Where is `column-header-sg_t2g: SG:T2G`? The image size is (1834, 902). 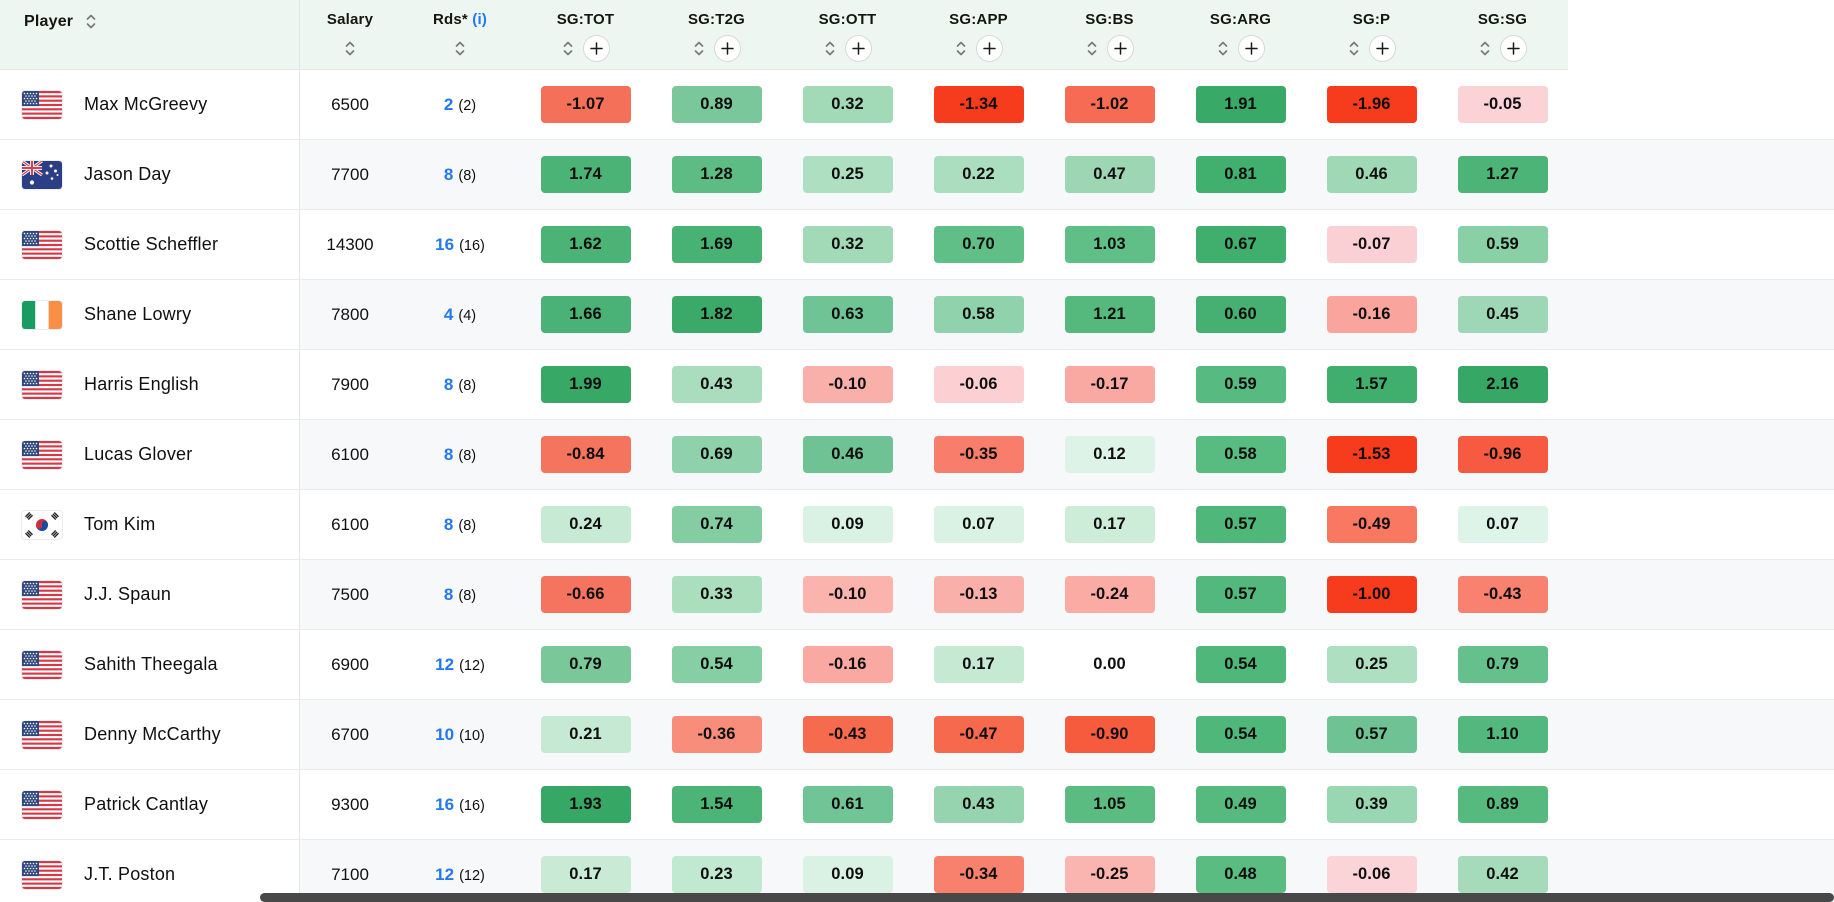 column-header-sg_t2g: SG:T2G is located at coordinates (716, 34).